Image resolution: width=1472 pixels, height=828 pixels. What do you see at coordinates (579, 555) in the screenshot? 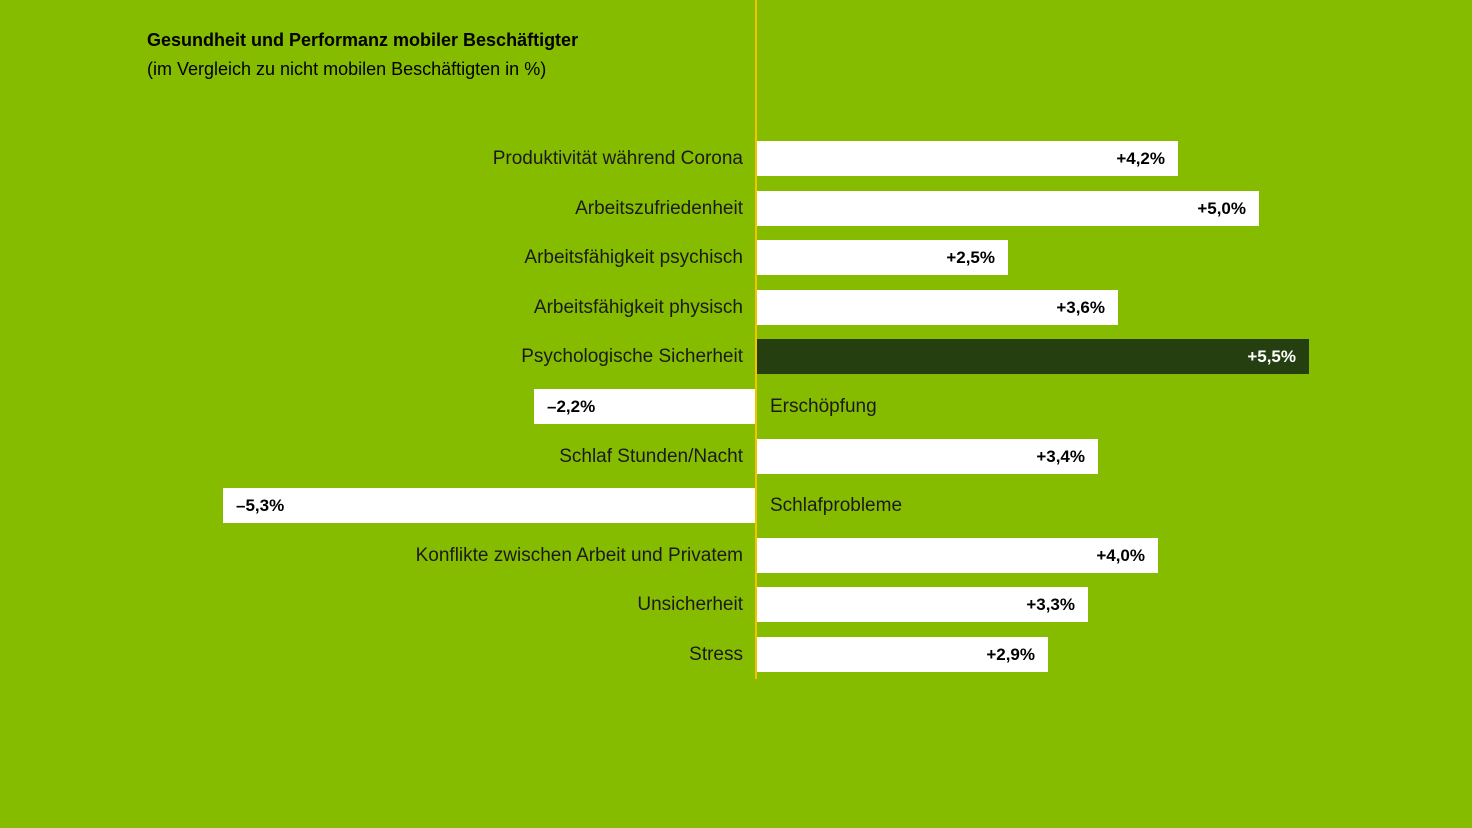
I see `category-label: Konflikte zwischen Arbeit und Privatem` at bounding box center [579, 555].